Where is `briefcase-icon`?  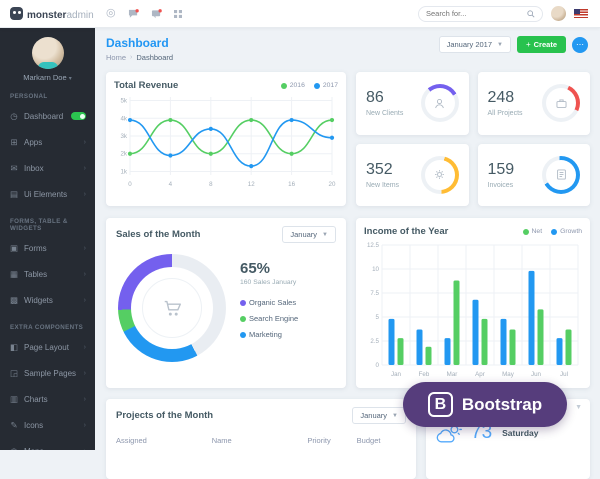
briefcase-icon is located at coordinates (561, 103).